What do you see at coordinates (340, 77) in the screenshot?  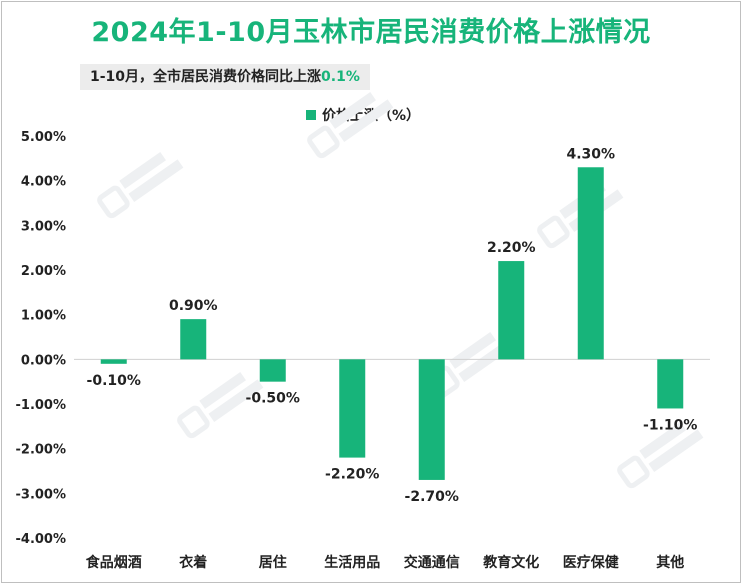 I see `subtitle-highlight: 0.1%` at bounding box center [340, 77].